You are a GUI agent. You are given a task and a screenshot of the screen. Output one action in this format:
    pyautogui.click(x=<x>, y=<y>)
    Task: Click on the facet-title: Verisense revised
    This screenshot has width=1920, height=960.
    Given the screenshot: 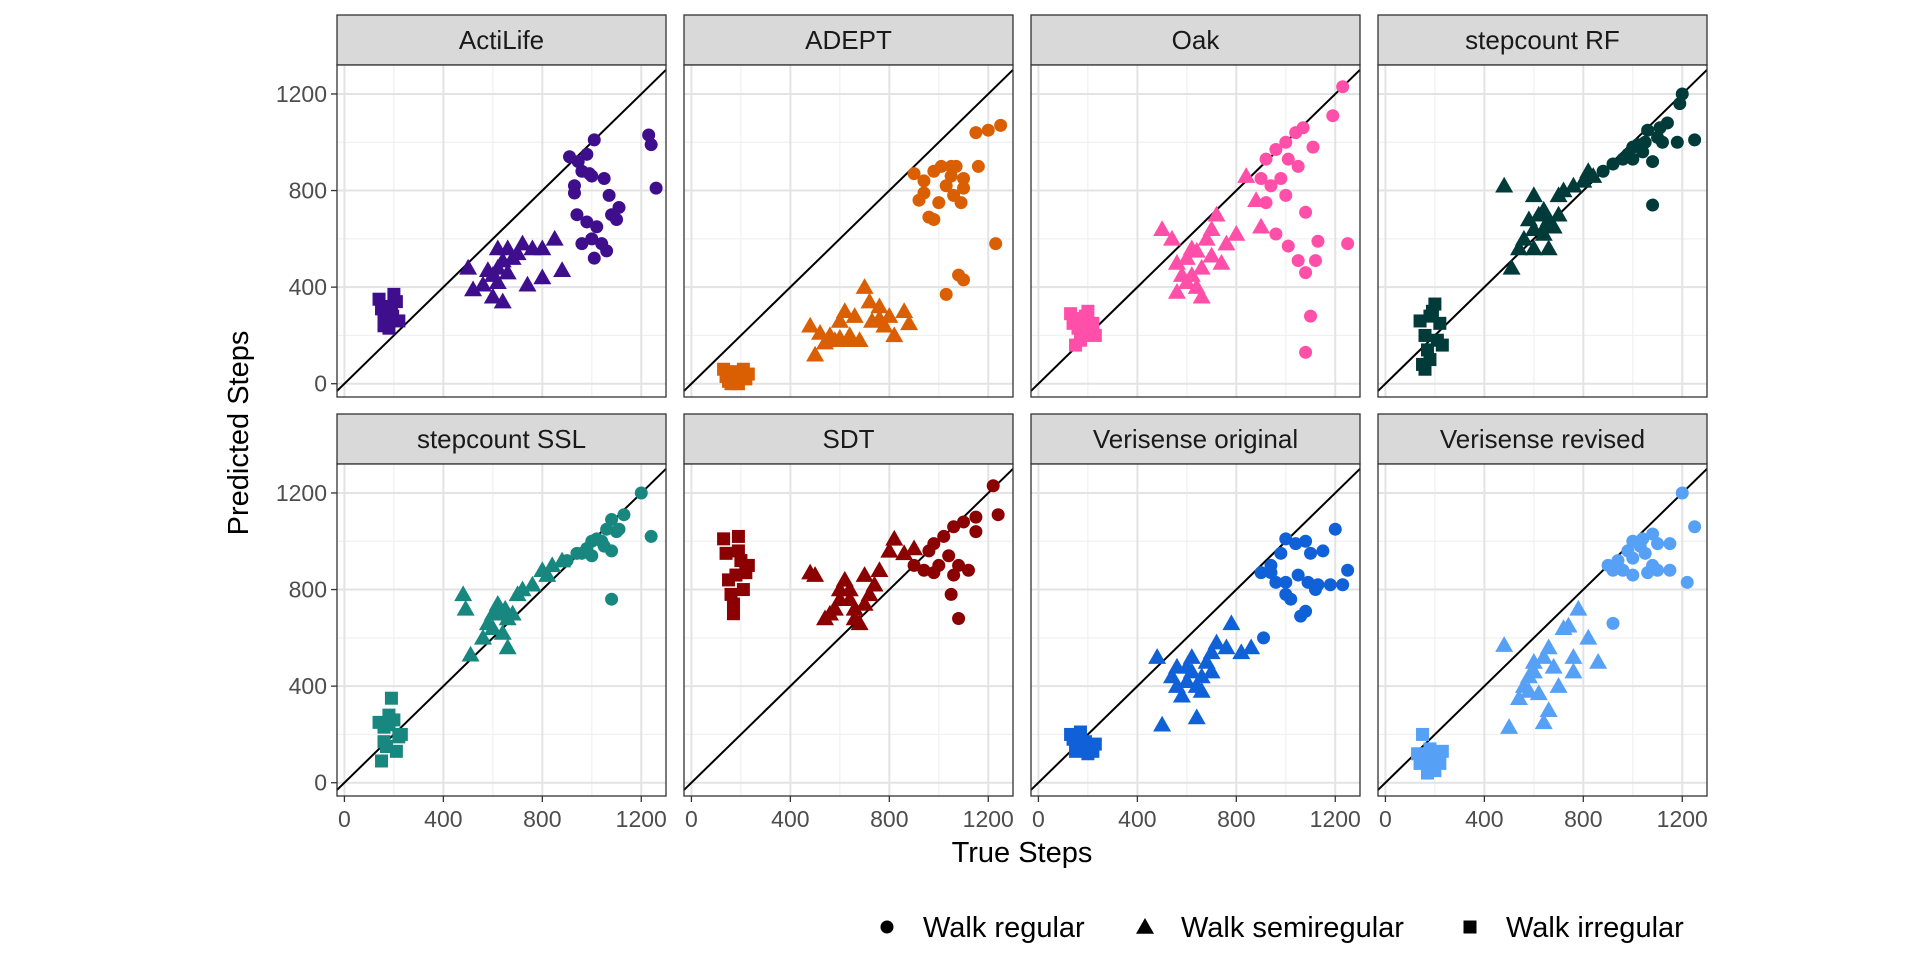 What is the action you would take?
    pyautogui.click(x=1542, y=439)
    